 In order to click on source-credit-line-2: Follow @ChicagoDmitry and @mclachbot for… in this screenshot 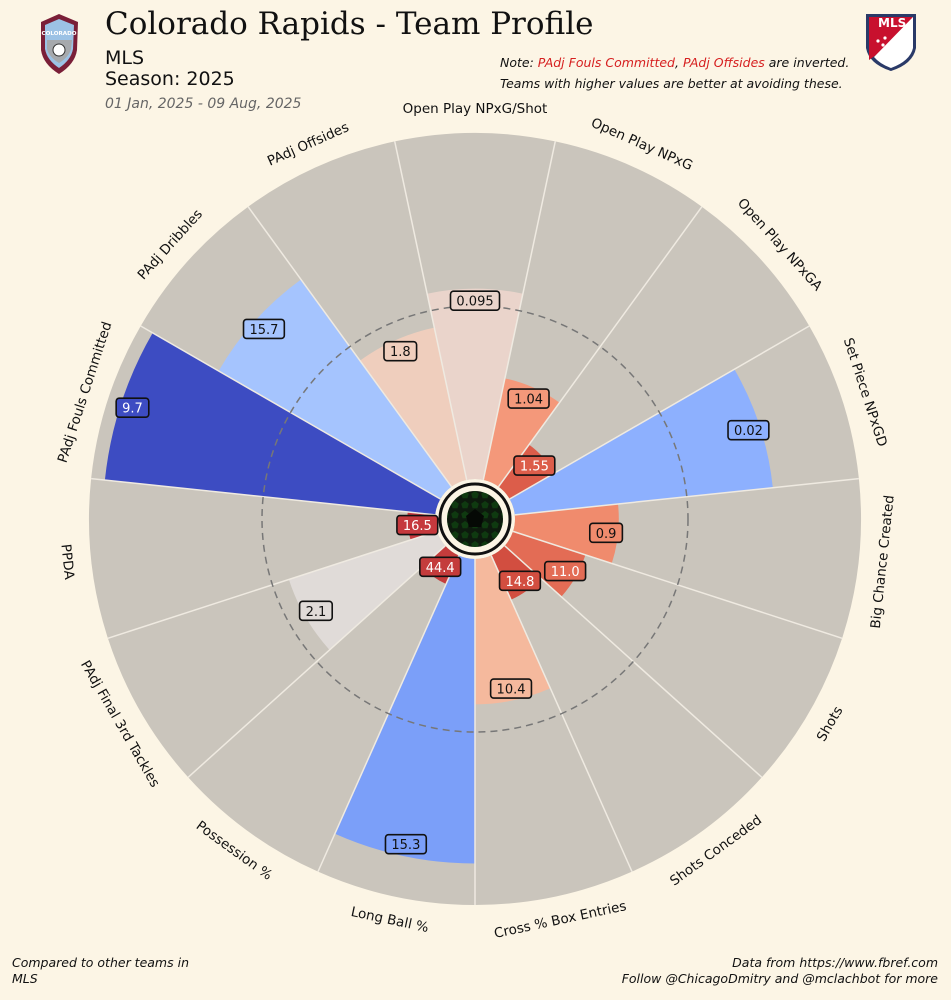, I will do `click(779, 978)`.